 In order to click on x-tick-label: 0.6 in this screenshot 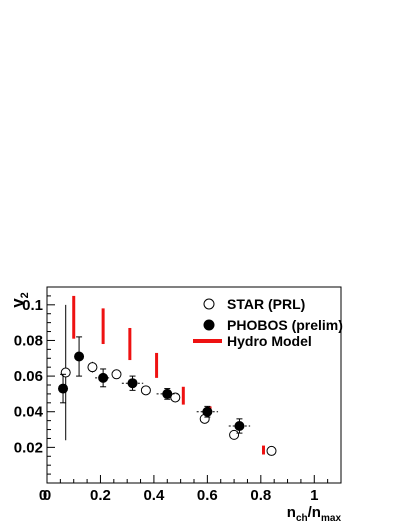, I will do `click(207, 495)`.